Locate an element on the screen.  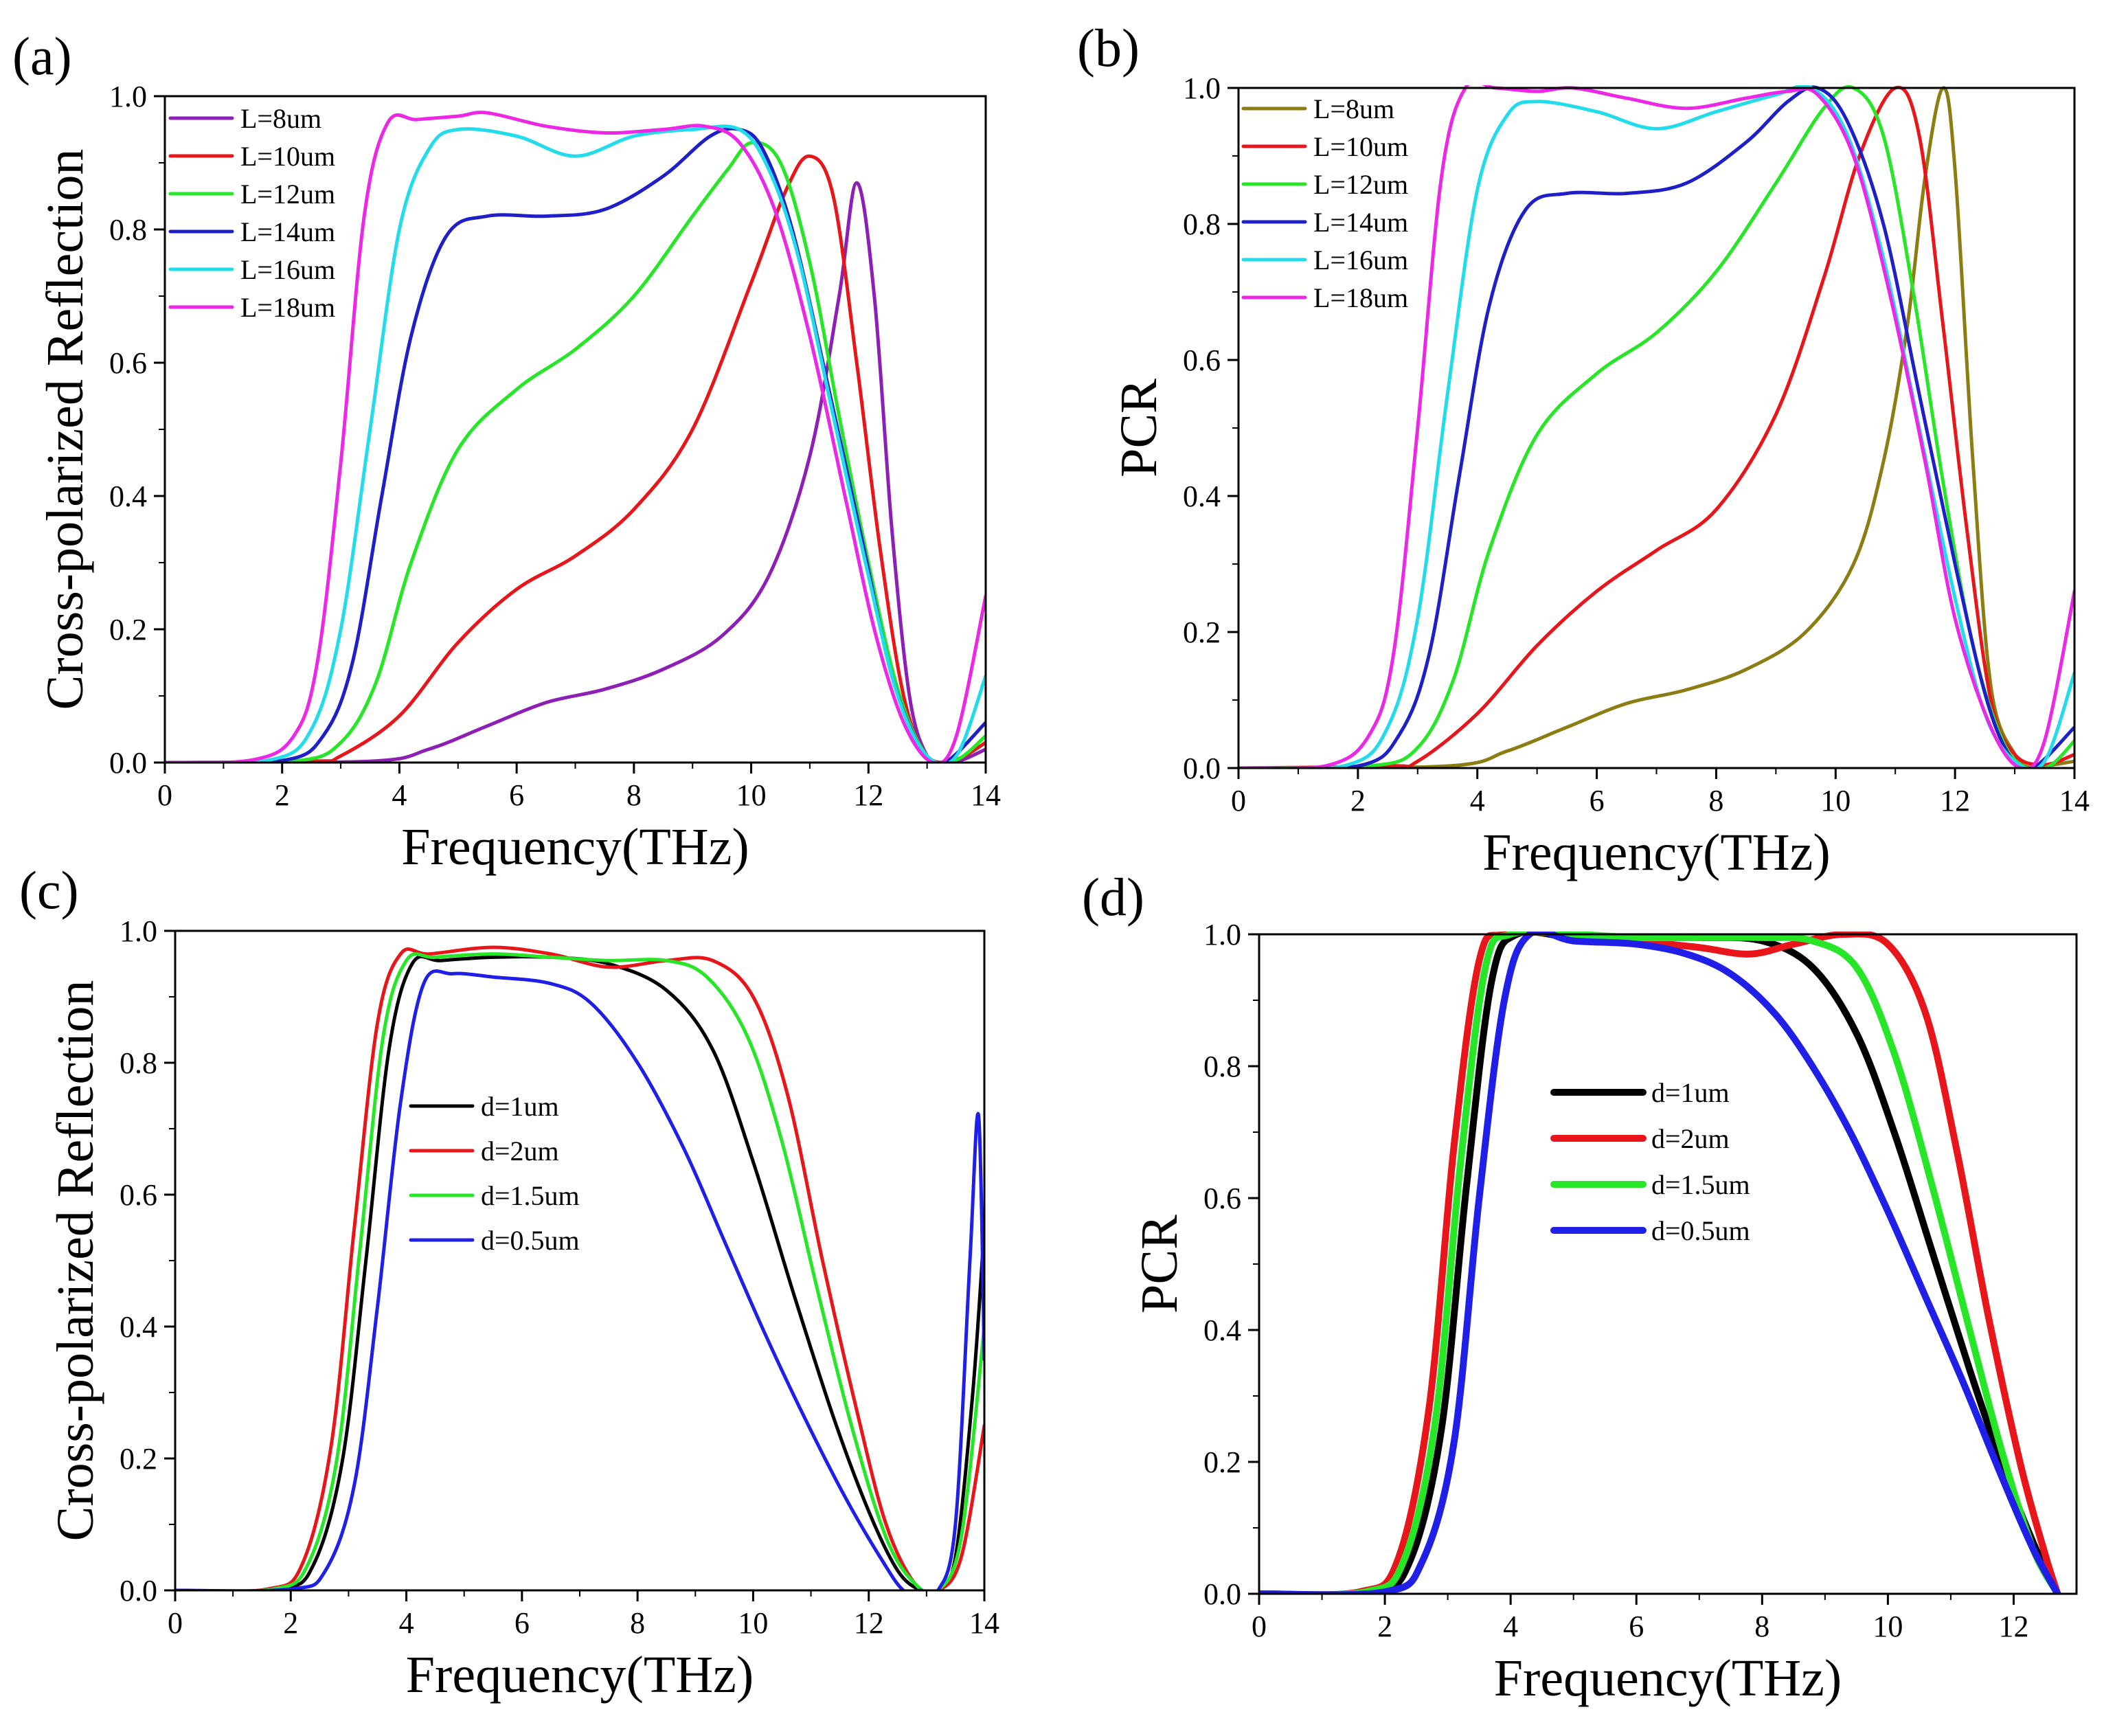
series-line-l-18um is located at coordinates (575, 437).